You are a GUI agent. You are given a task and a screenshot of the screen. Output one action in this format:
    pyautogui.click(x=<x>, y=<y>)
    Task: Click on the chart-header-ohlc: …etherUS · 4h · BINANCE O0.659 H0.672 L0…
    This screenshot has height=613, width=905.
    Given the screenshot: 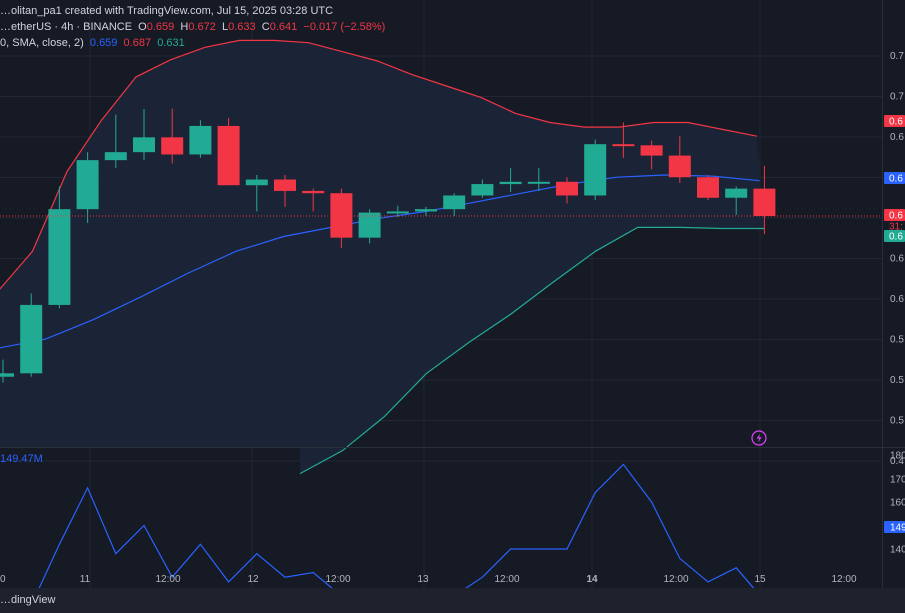 What is the action you would take?
    pyautogui.click(x=192, y=27)
    